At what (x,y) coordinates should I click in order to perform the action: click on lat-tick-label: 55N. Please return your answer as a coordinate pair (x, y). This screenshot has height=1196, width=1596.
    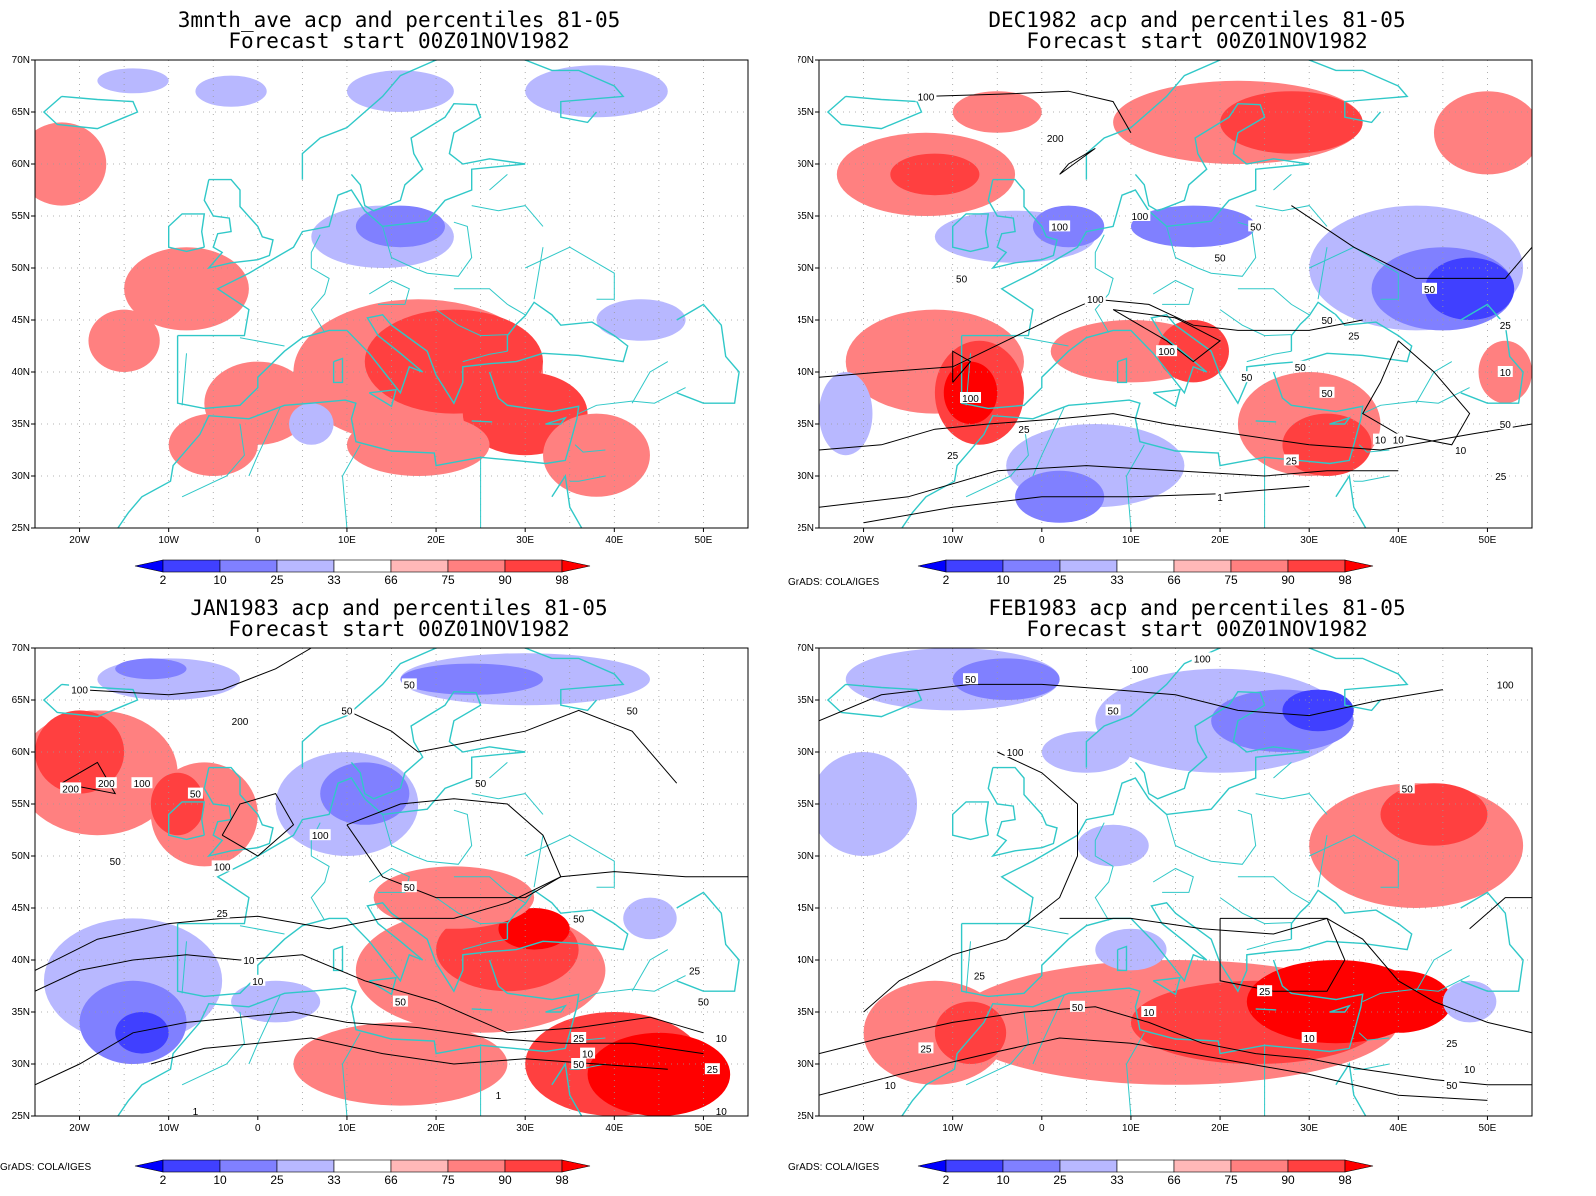
    Looking at the image, I should click on (21, 216).